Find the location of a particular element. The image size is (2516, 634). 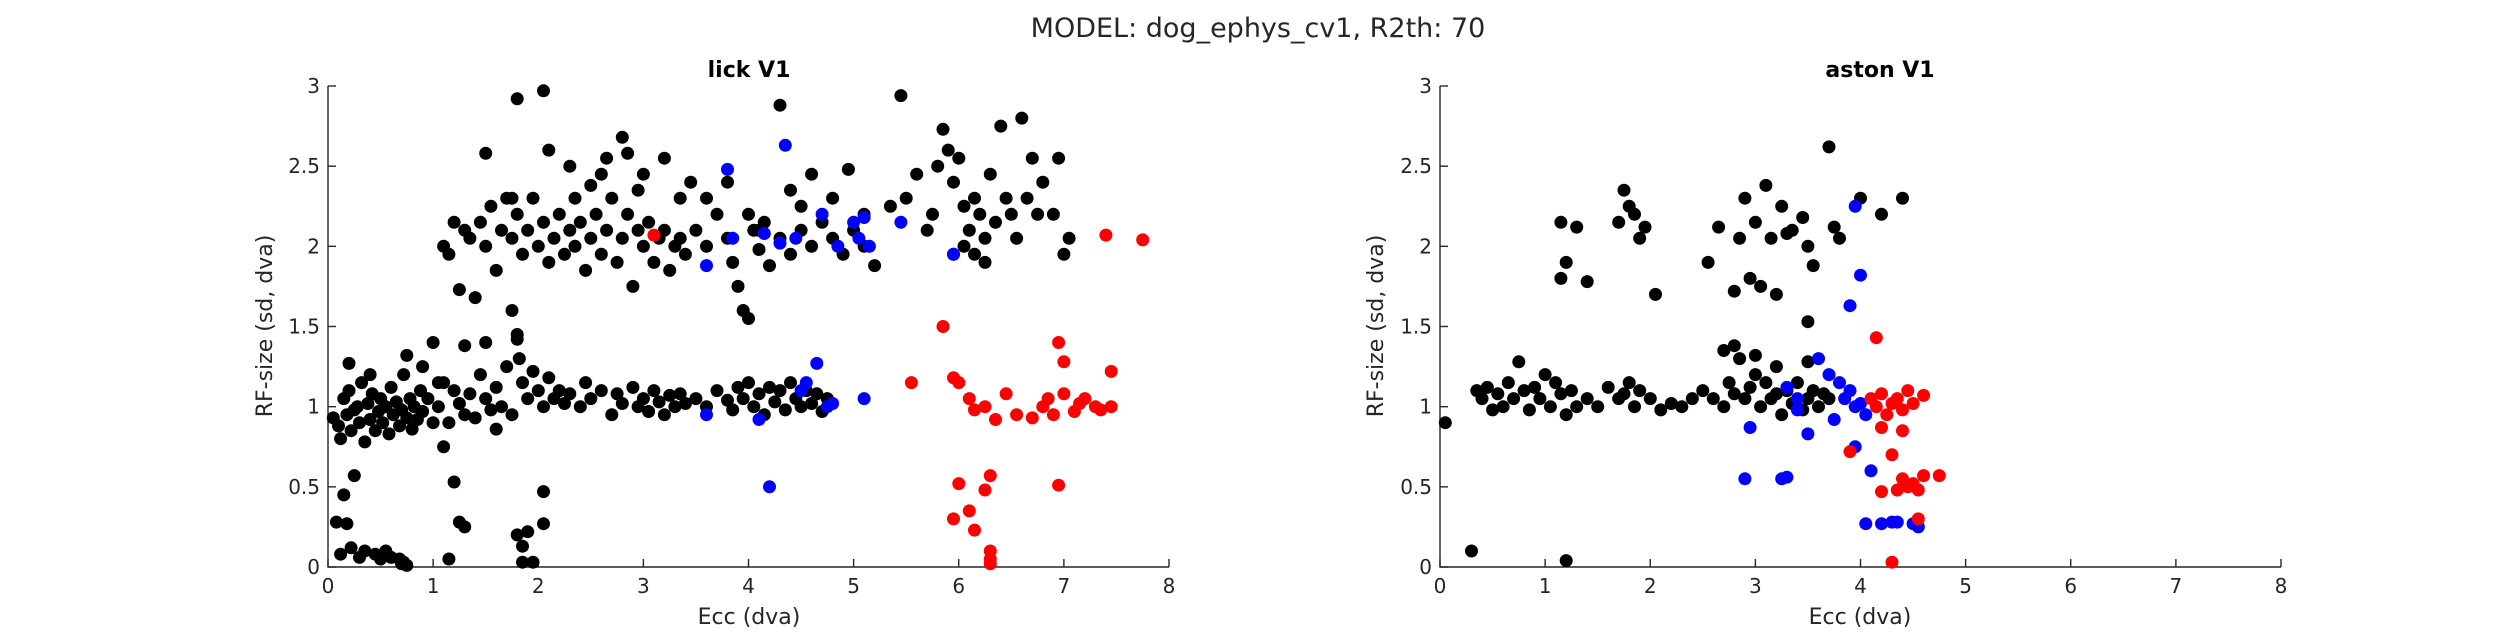

x-tick-label: 8 is located at coordinates (2281, 586).